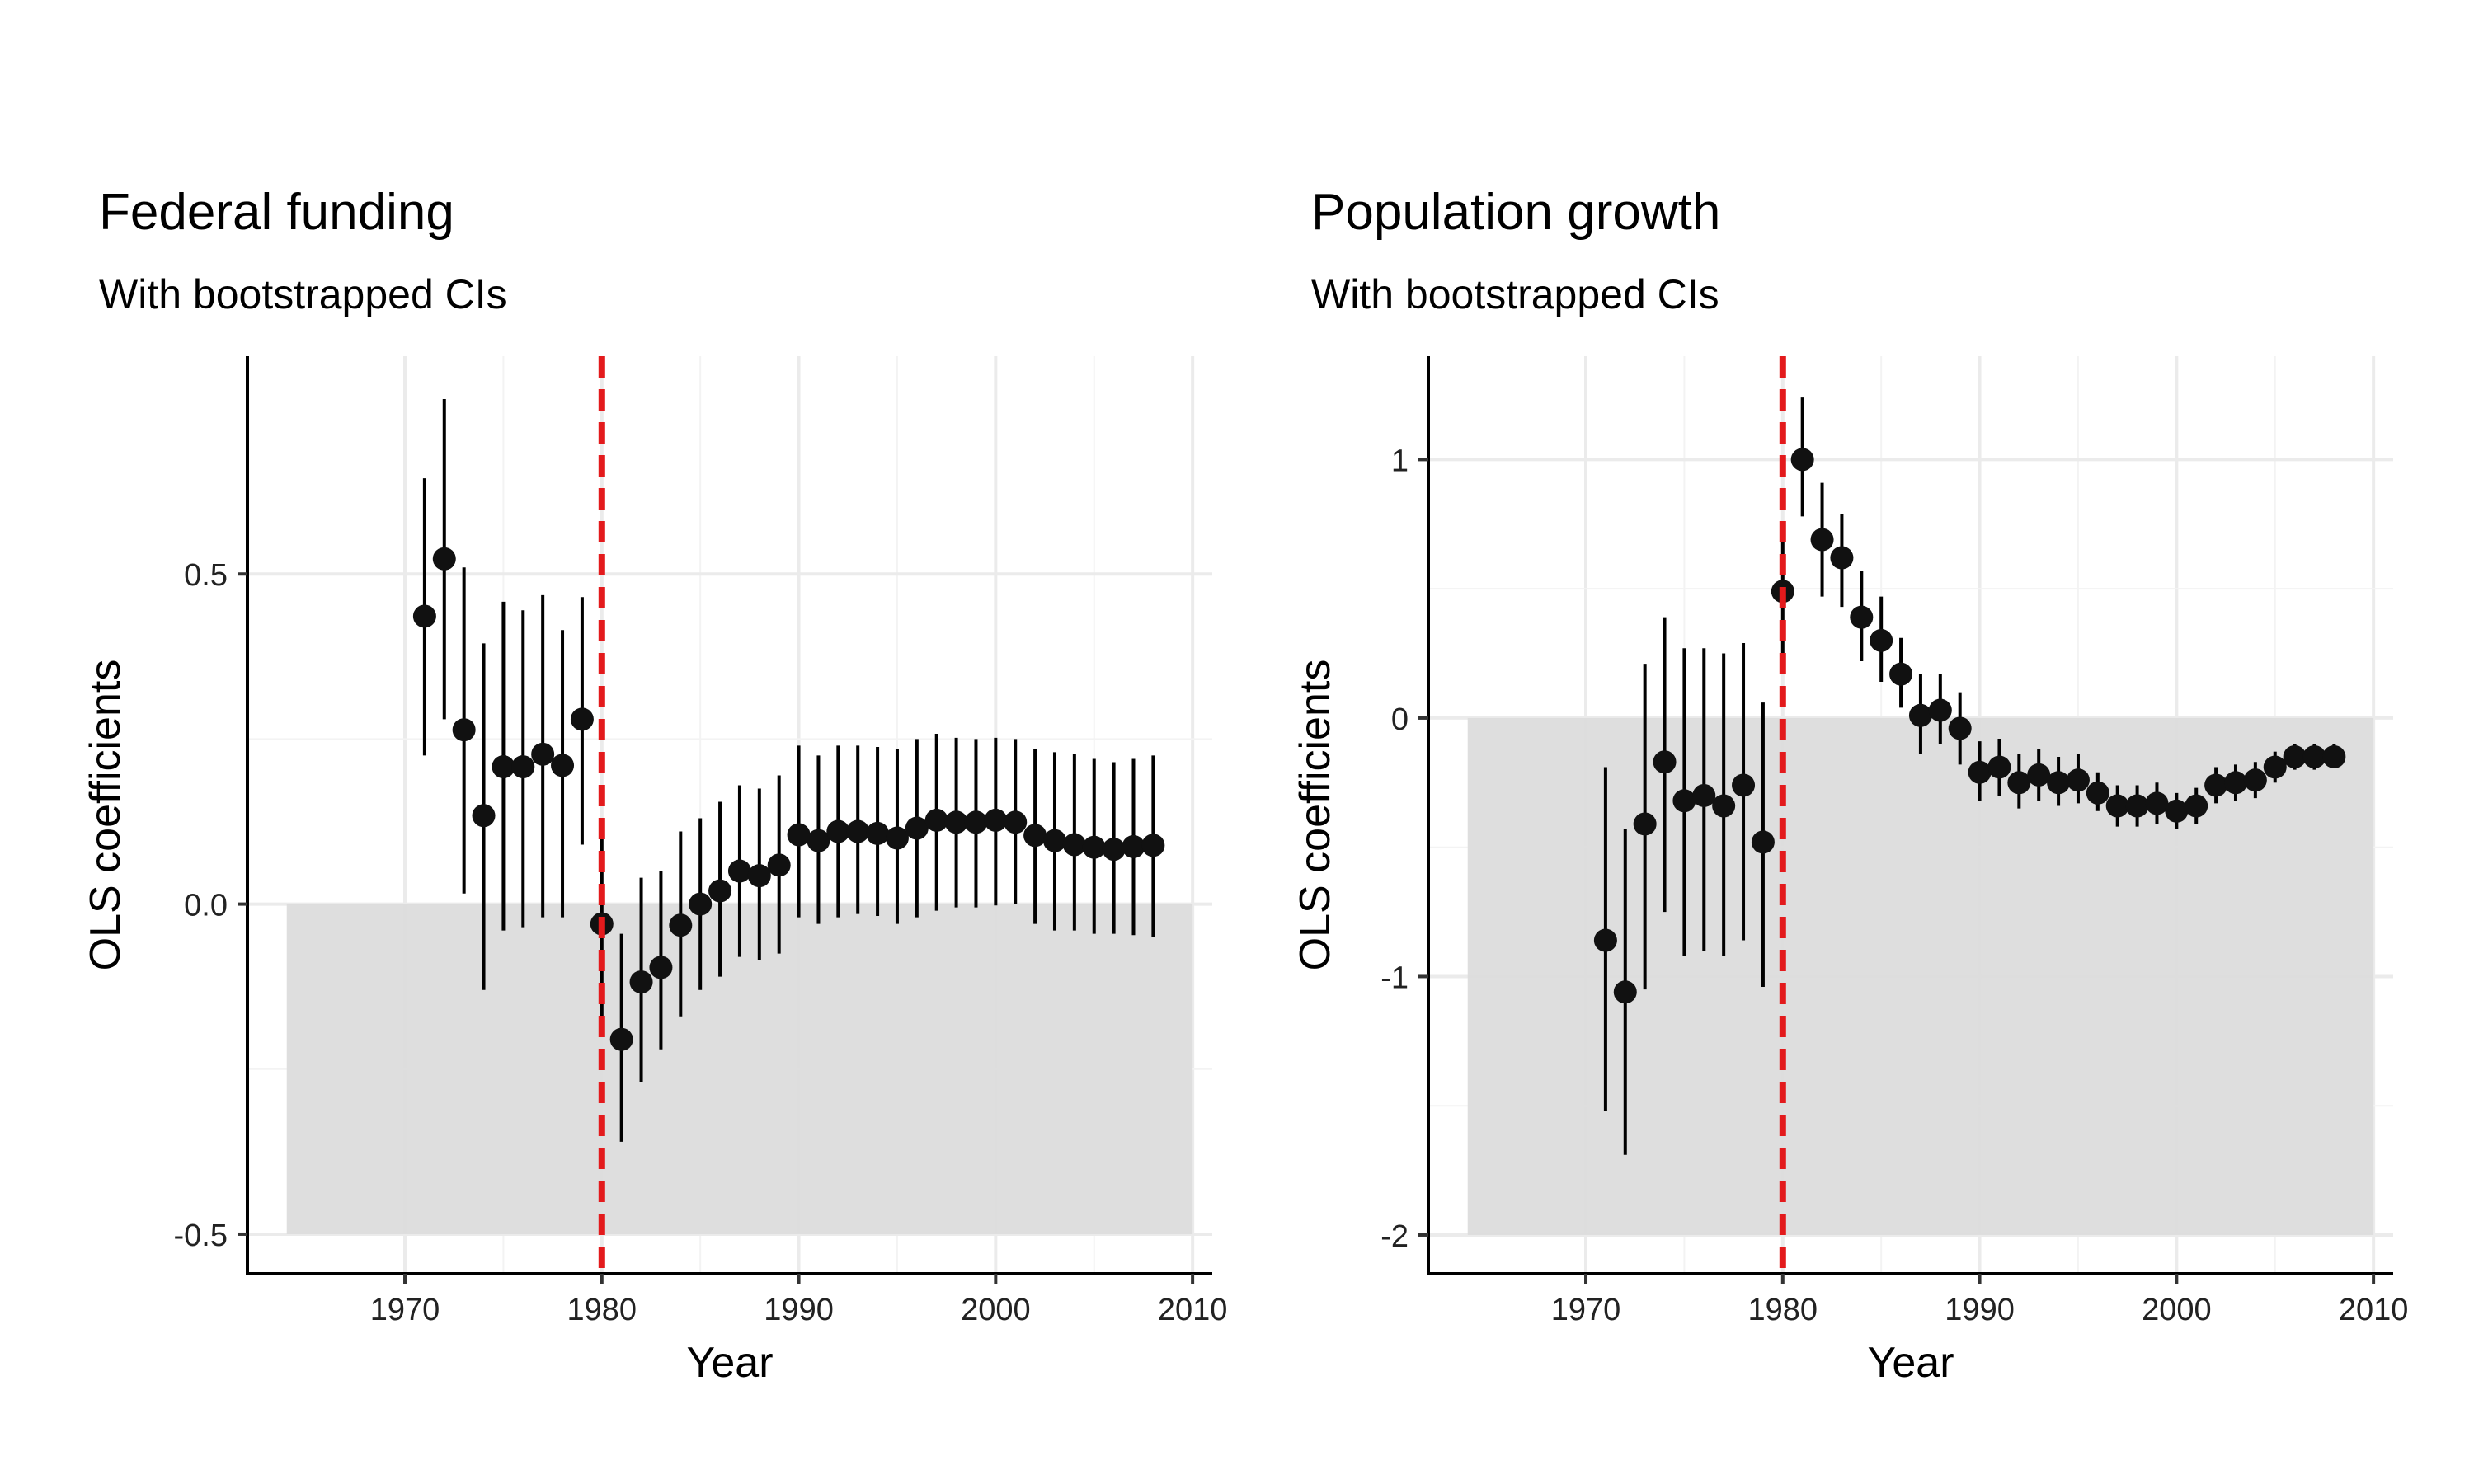 The image size is (2474, 1484). What do you see at coordinates (206, 906) in the screenshot?
I see `y-tick-label: 0.0` at bounding box center [206, 906].